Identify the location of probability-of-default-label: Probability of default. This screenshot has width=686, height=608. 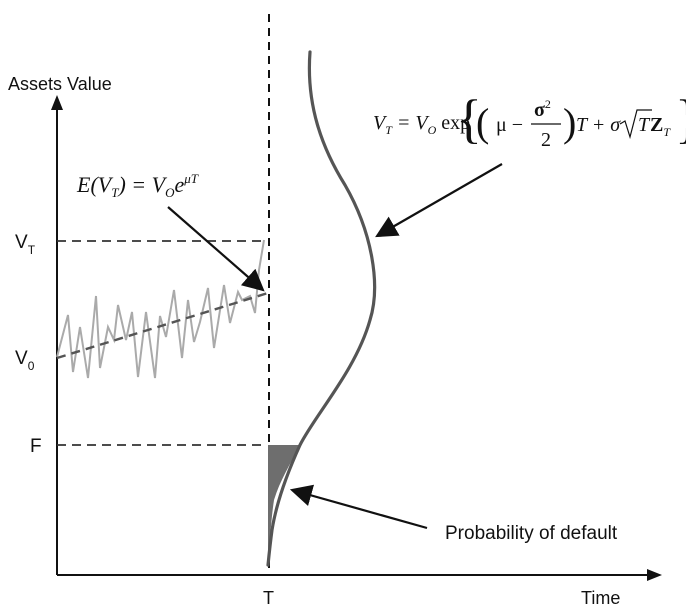
(531, 533).